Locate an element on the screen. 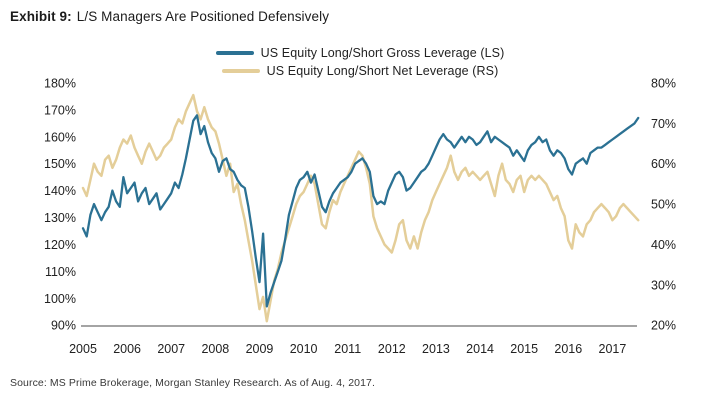 Image resolution: width=720 pixels, height=407 pixels. x-axis-year-label: 2013 is located at coordinates (436, 349).